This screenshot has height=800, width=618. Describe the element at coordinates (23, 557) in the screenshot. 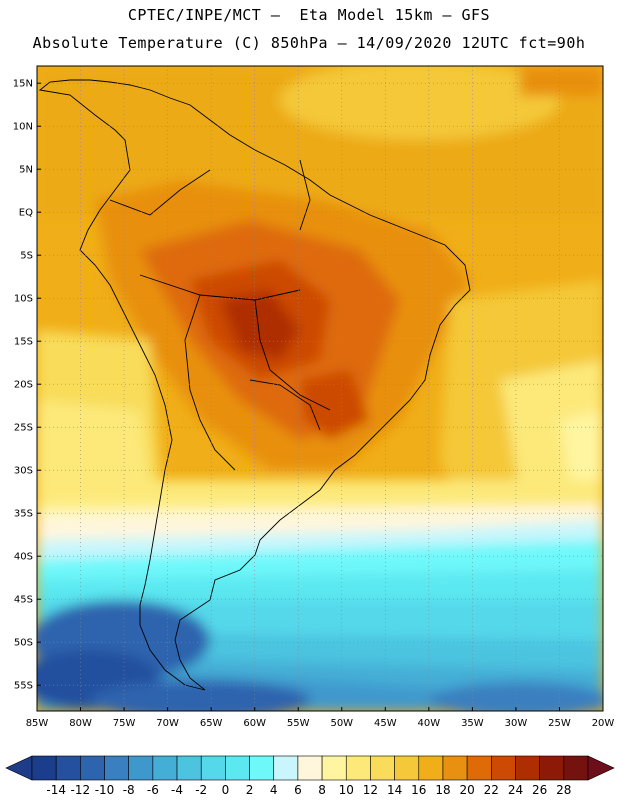

I see `lat-tick-label: 40S` at that location.